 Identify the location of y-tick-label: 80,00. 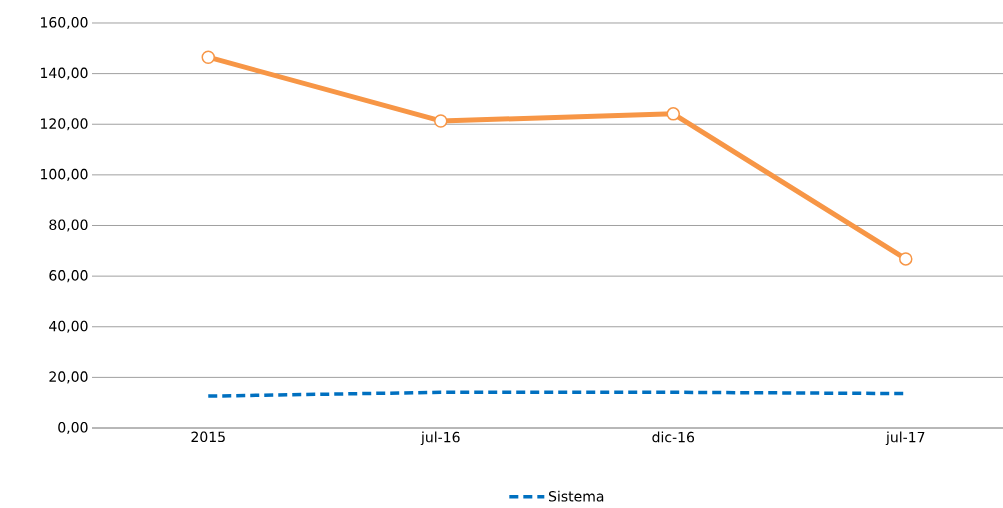
(68, 225).